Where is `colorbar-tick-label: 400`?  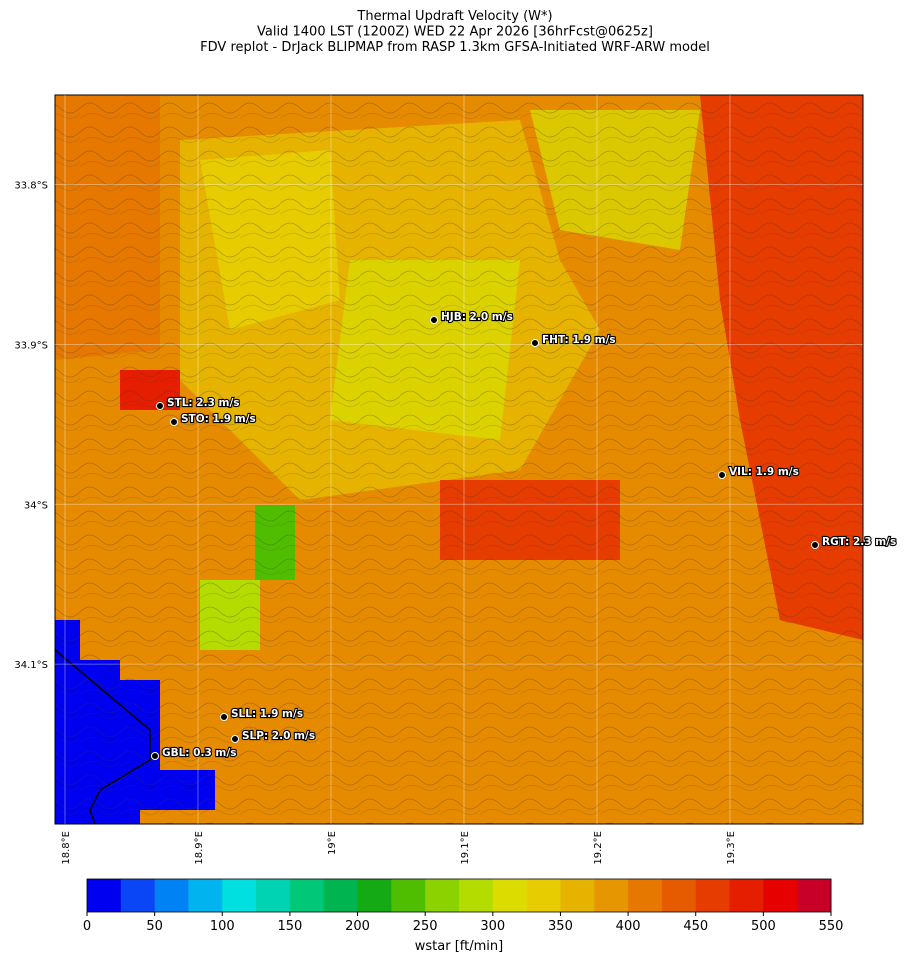 colorbar-tick-label: 400 is located at coordinates (628, 926).